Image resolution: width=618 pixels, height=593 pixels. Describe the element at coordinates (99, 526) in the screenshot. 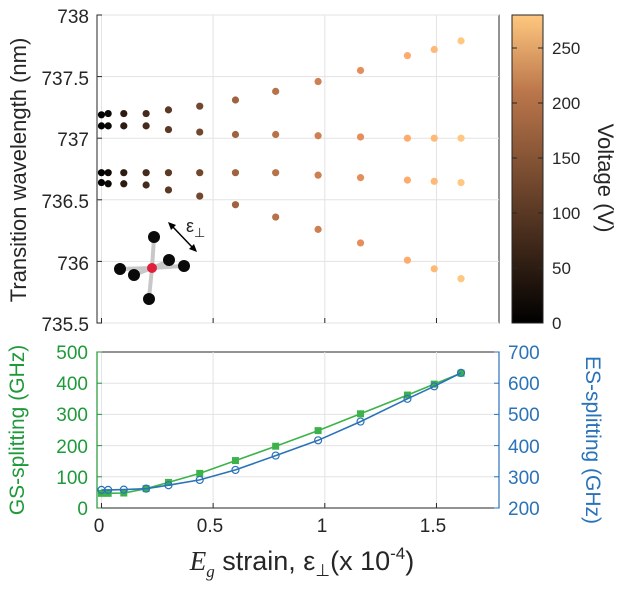

I see `x-tick-label: 0` at that location.